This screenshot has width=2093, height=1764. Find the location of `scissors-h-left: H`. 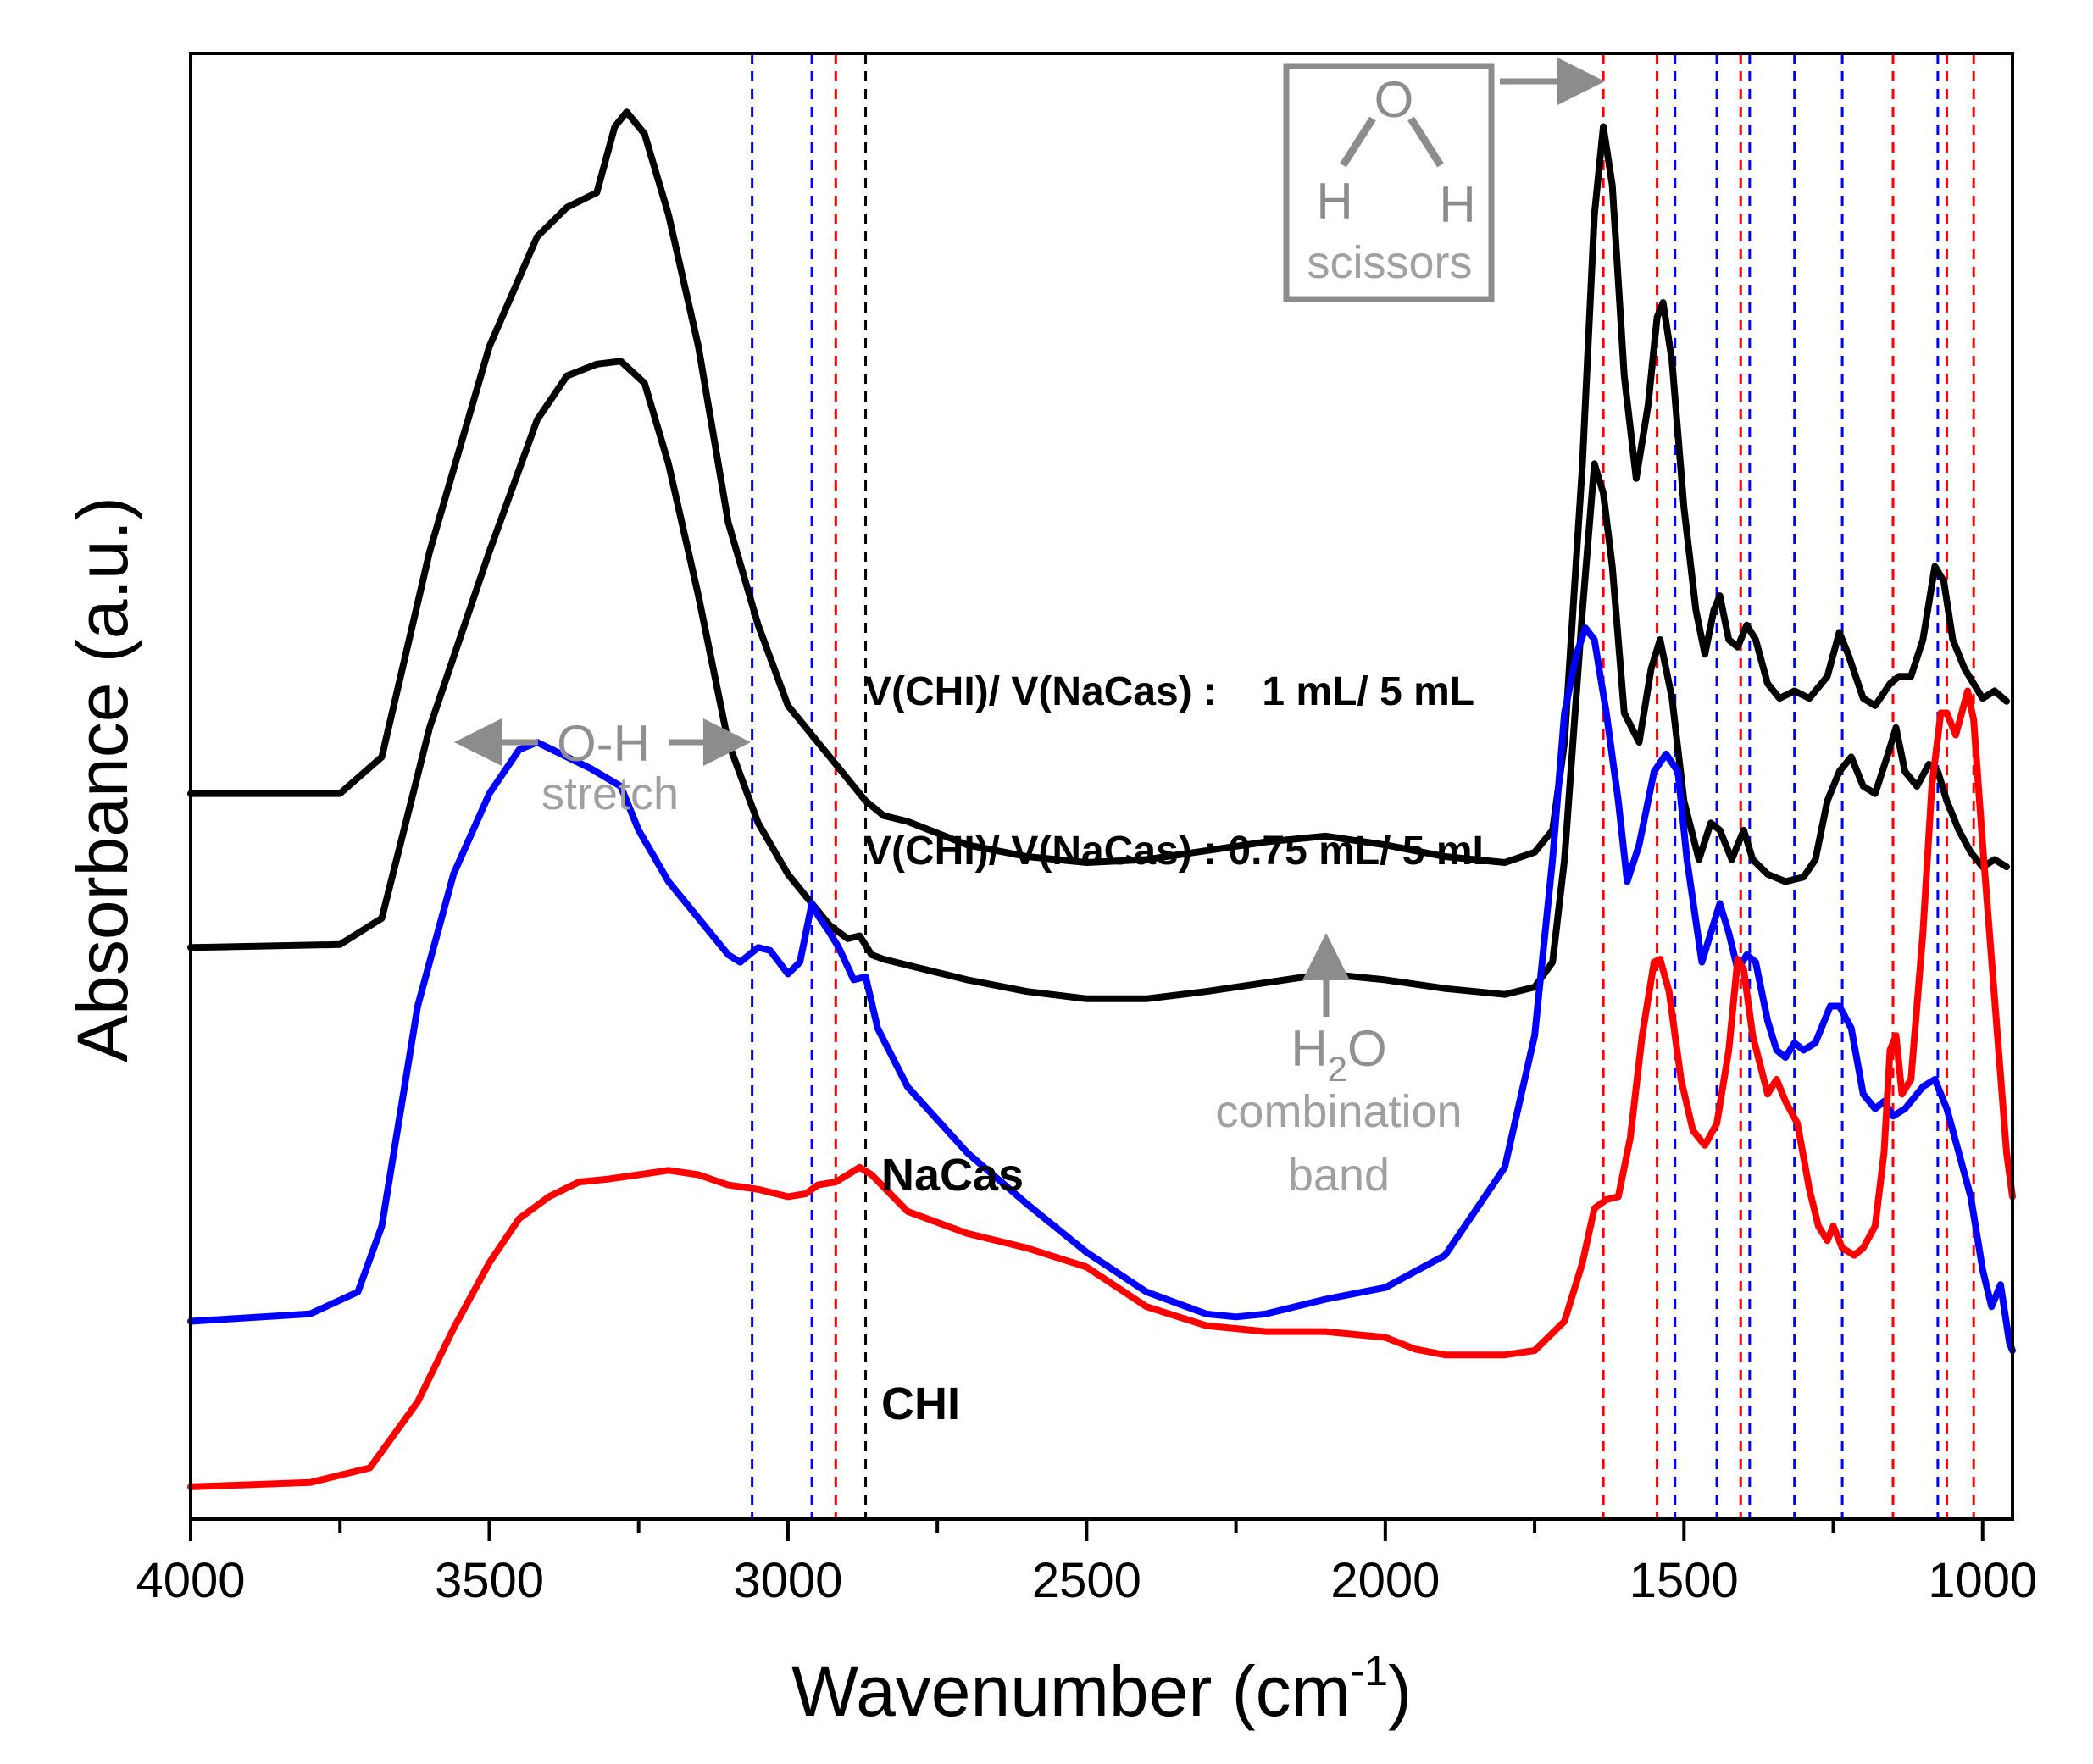

scissors-h-left: H is located at coordinates (1334, 201).